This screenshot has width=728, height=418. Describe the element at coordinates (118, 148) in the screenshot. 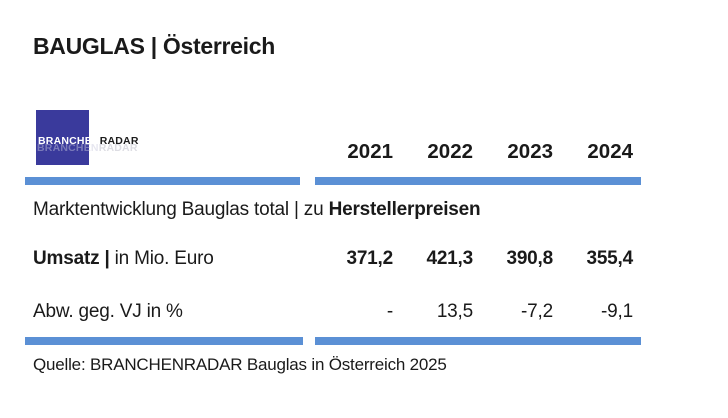

I see `logo-ghost-radar: RADAR` at that location.